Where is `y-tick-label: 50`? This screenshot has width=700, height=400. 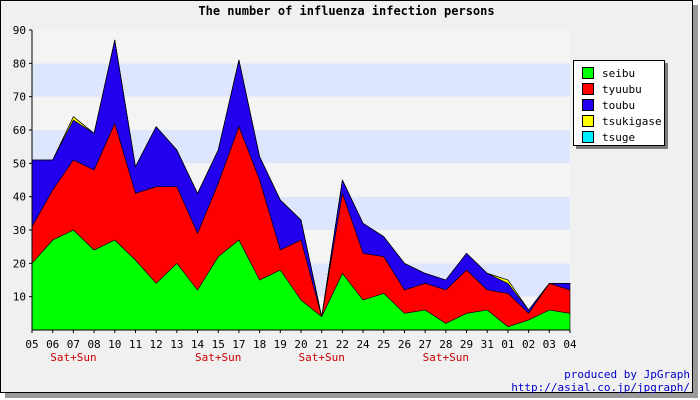 y-tick-label: 50 is located at coordinates (19, 163).